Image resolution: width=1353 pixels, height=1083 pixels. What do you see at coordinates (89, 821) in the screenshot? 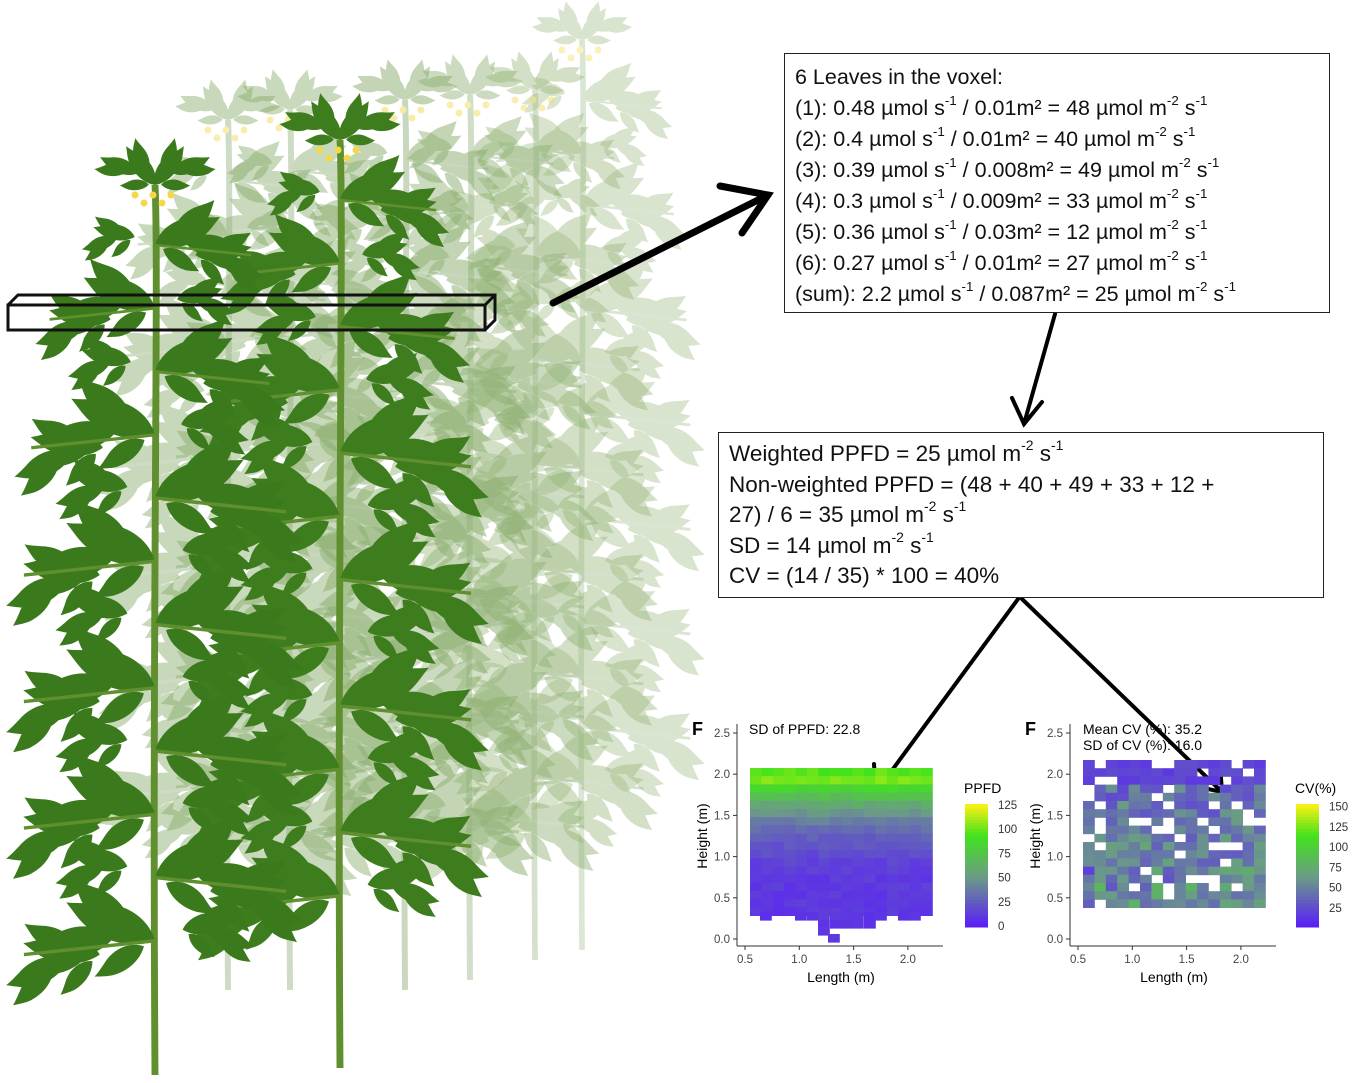
I see `petiole` at bounding box center [89, 821].